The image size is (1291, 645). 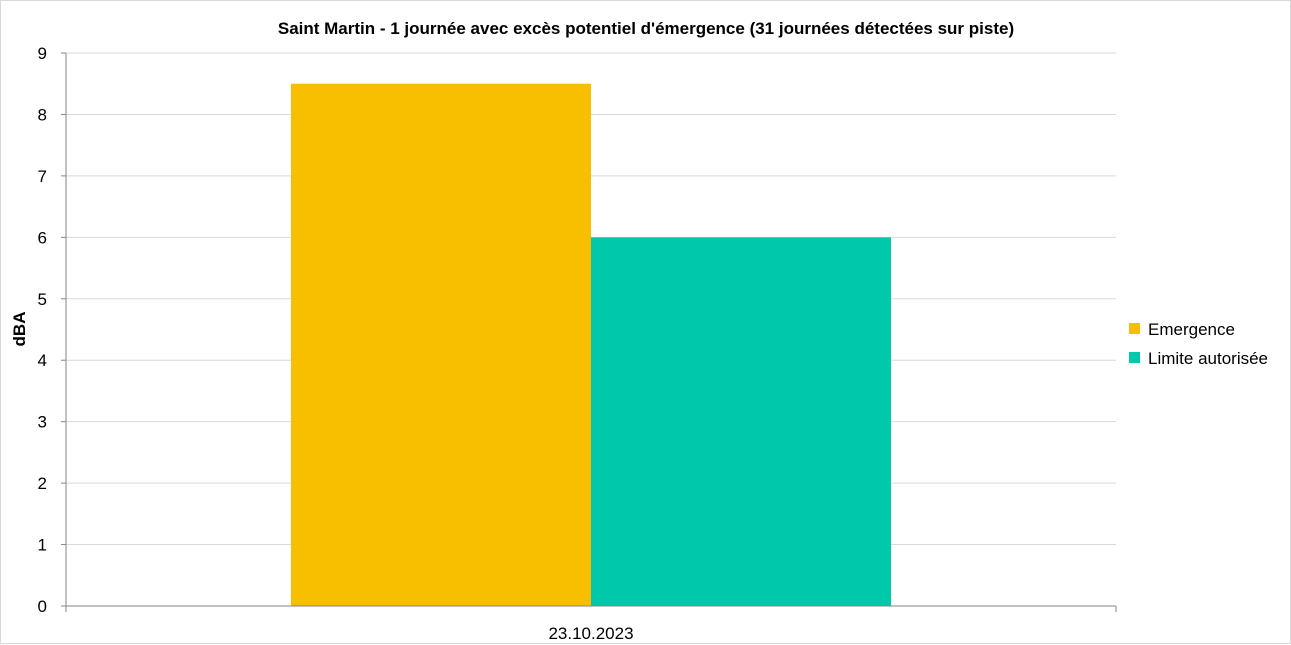 I want to click on legend-label: Limite autorisée, so click(x=1208, y=358).